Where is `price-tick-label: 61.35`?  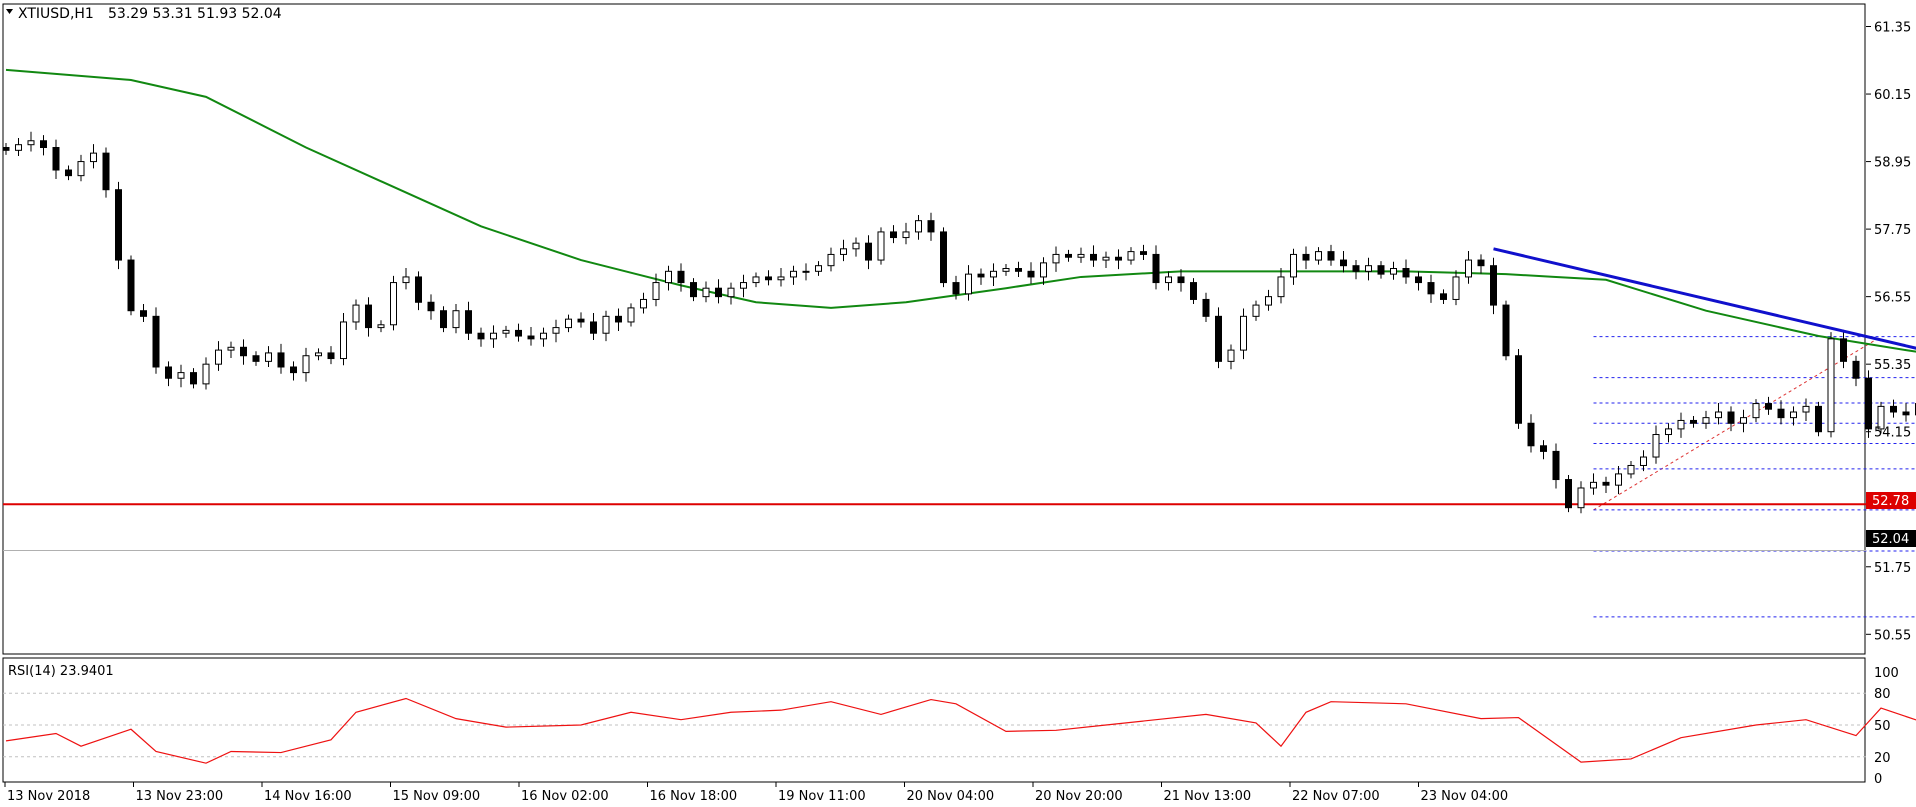 price-tick-label: 61.35 is located at coordinates (1892, 28).